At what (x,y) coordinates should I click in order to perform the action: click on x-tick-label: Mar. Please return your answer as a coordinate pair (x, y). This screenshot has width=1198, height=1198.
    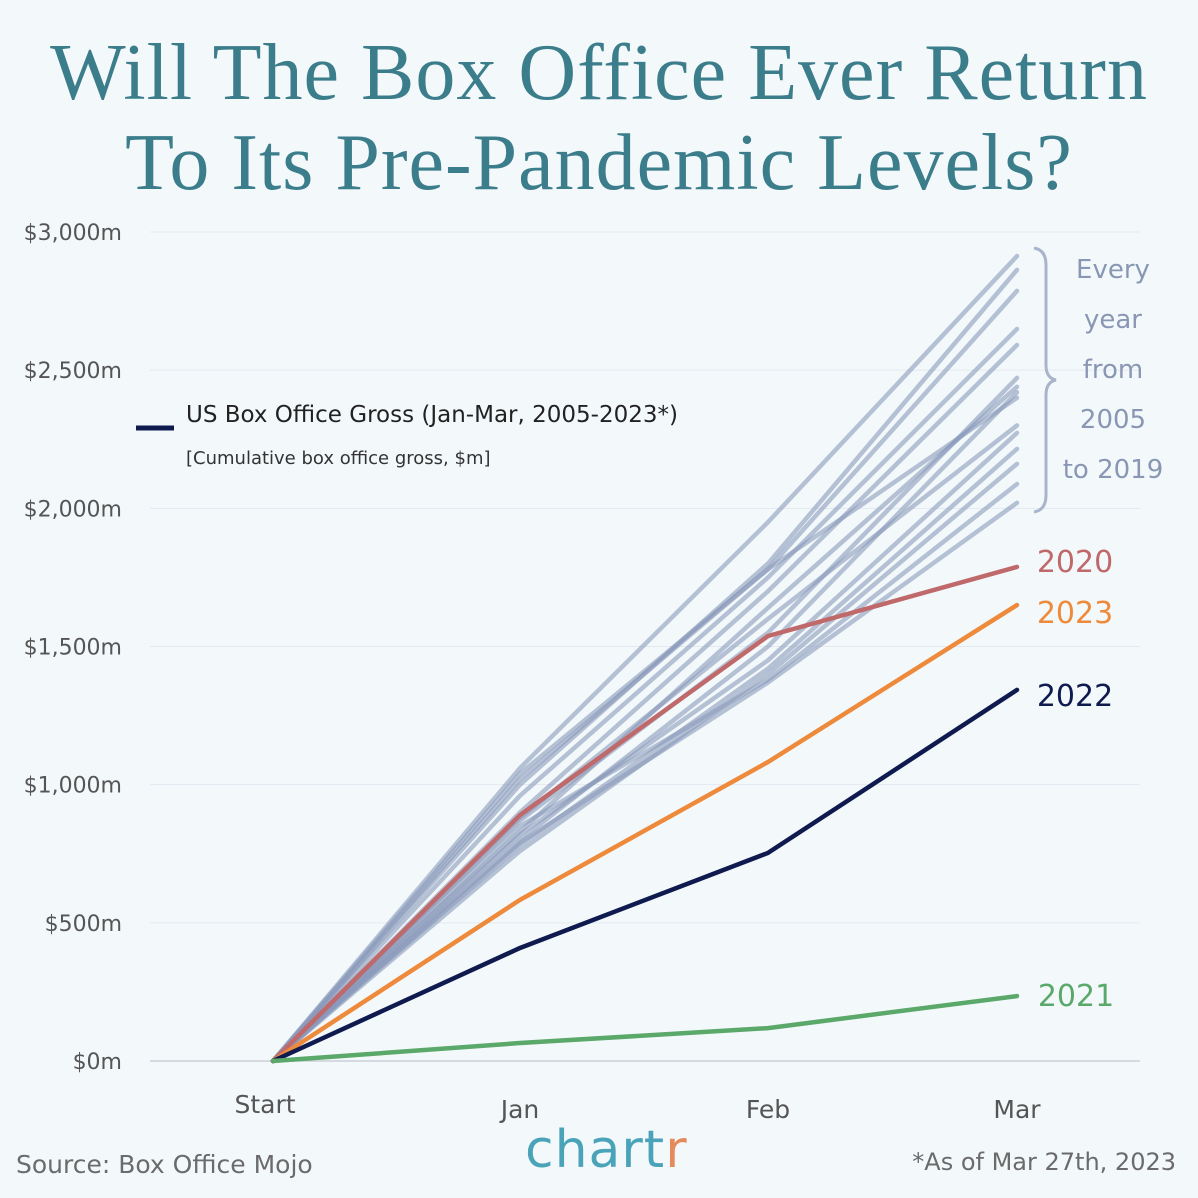
    Looking at the image, I should click on (1017, 1109).